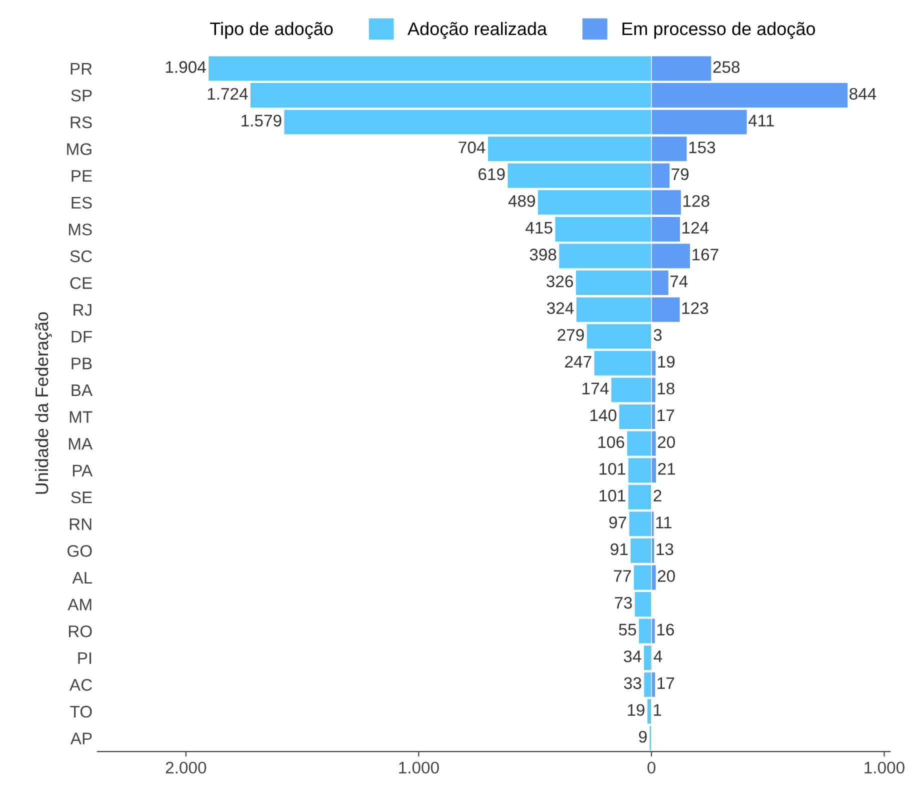  I want to click on y-tick-label: PE, so click(82, 176).